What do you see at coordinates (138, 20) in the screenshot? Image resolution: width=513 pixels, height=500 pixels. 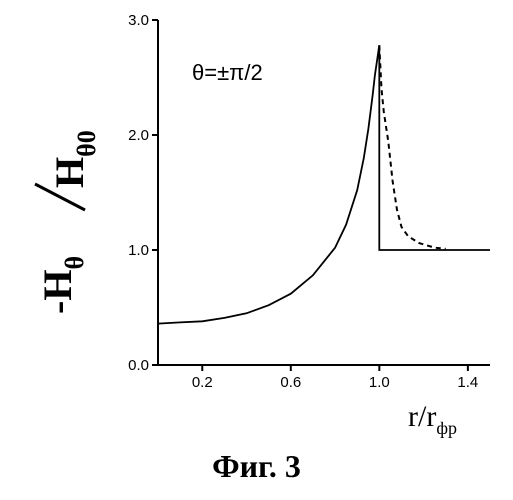 I see `y-tick-label: 3.0` at bounding box center [138, 20].